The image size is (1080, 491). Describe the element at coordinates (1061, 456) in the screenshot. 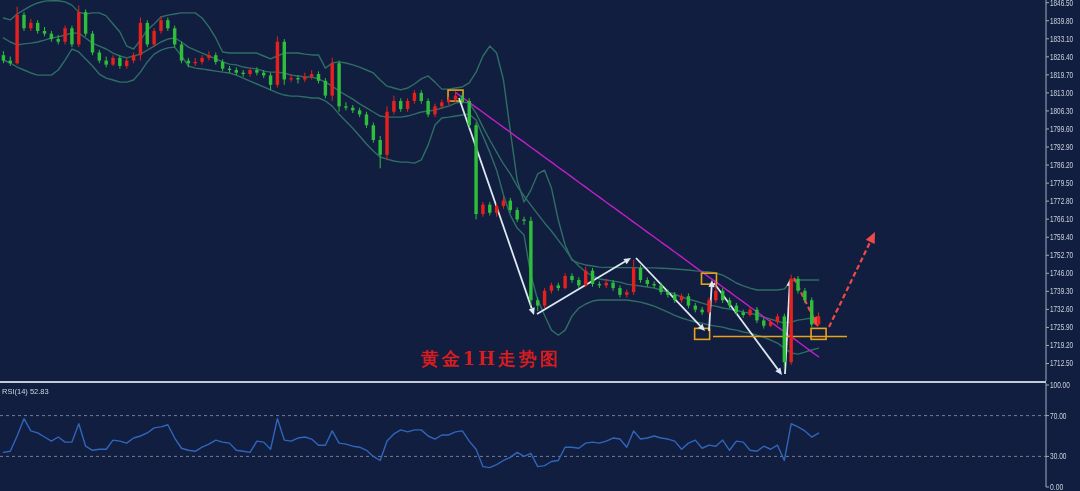

I see `y-tick-label: 30.00` at that location.